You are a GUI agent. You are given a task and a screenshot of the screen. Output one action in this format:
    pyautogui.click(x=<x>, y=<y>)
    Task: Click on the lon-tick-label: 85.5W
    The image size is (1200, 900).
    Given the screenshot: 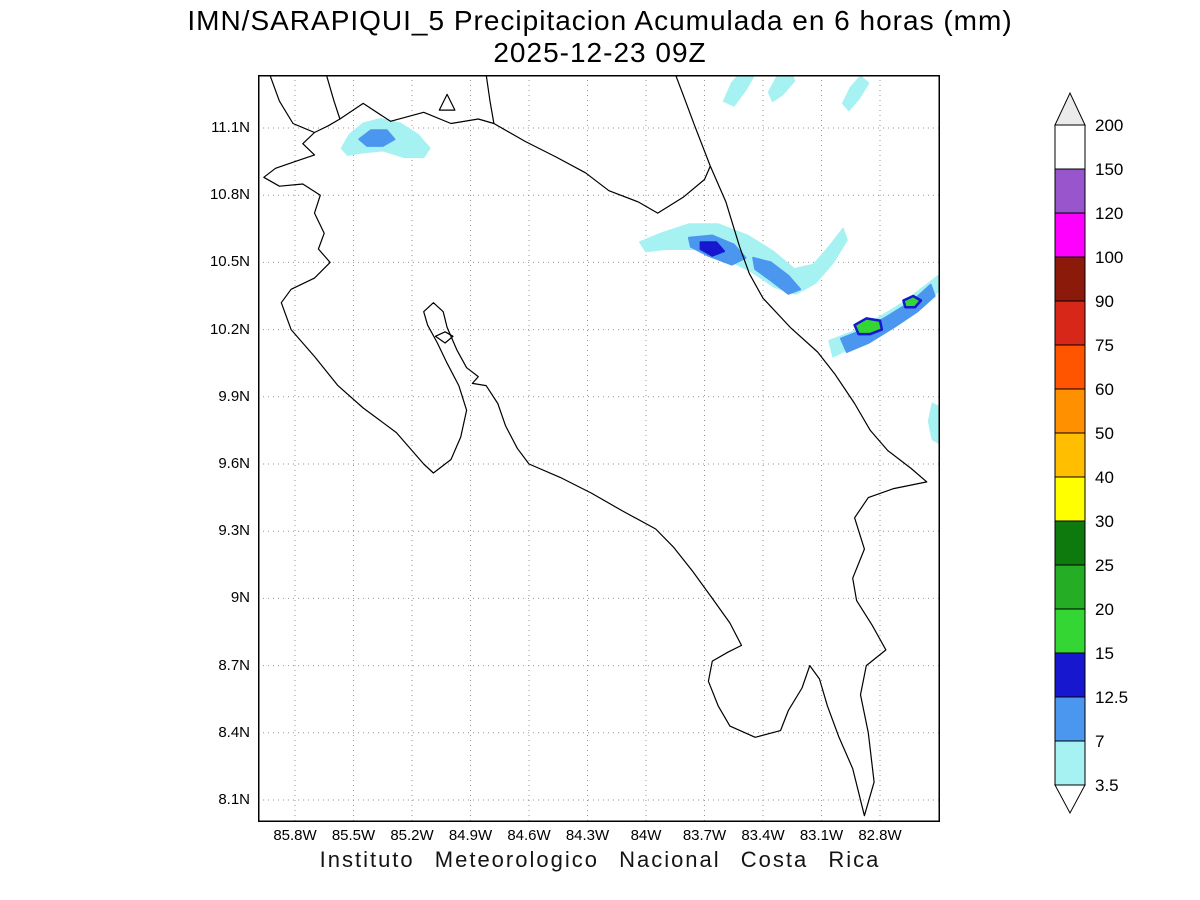 What is the action you would take?
    pyautogui.click(x=353, y=835)
    